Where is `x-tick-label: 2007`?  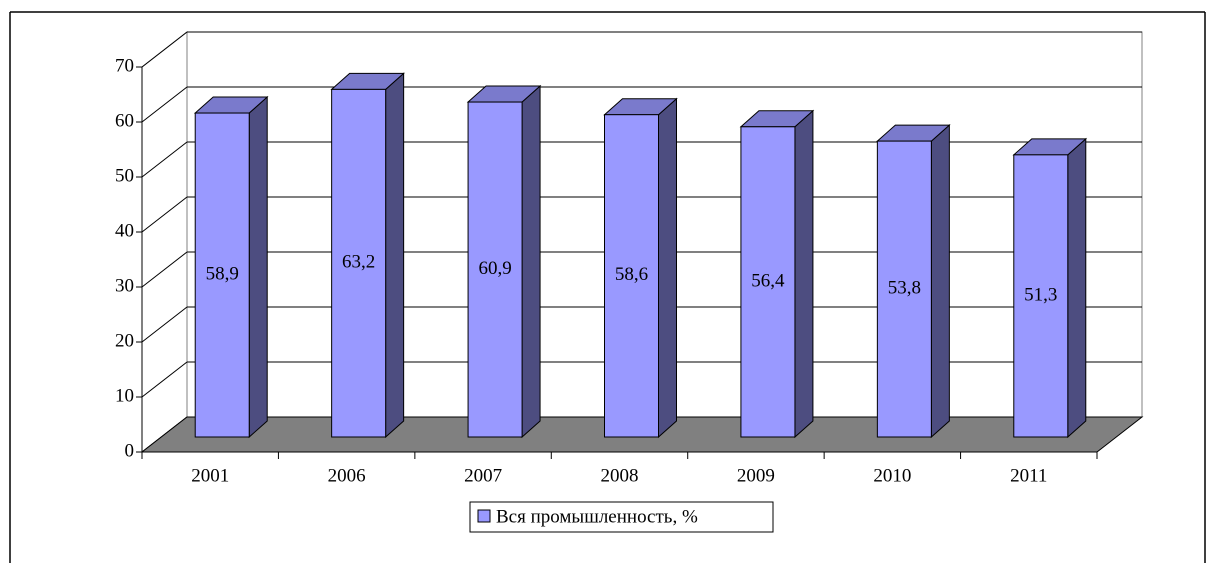 x-tick-label: 2007 is located at coordinates (483, 475).